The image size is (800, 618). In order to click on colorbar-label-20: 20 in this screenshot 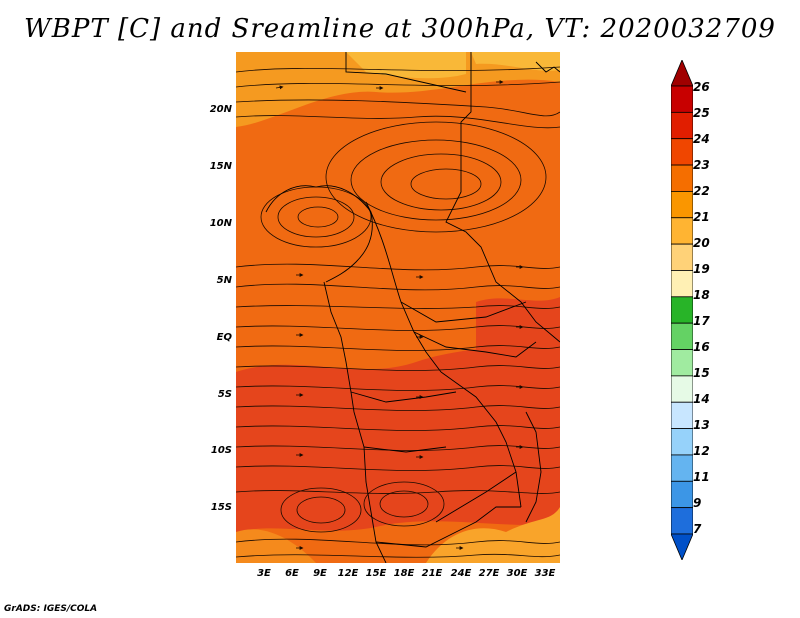, I will do `click(701, 243)`.